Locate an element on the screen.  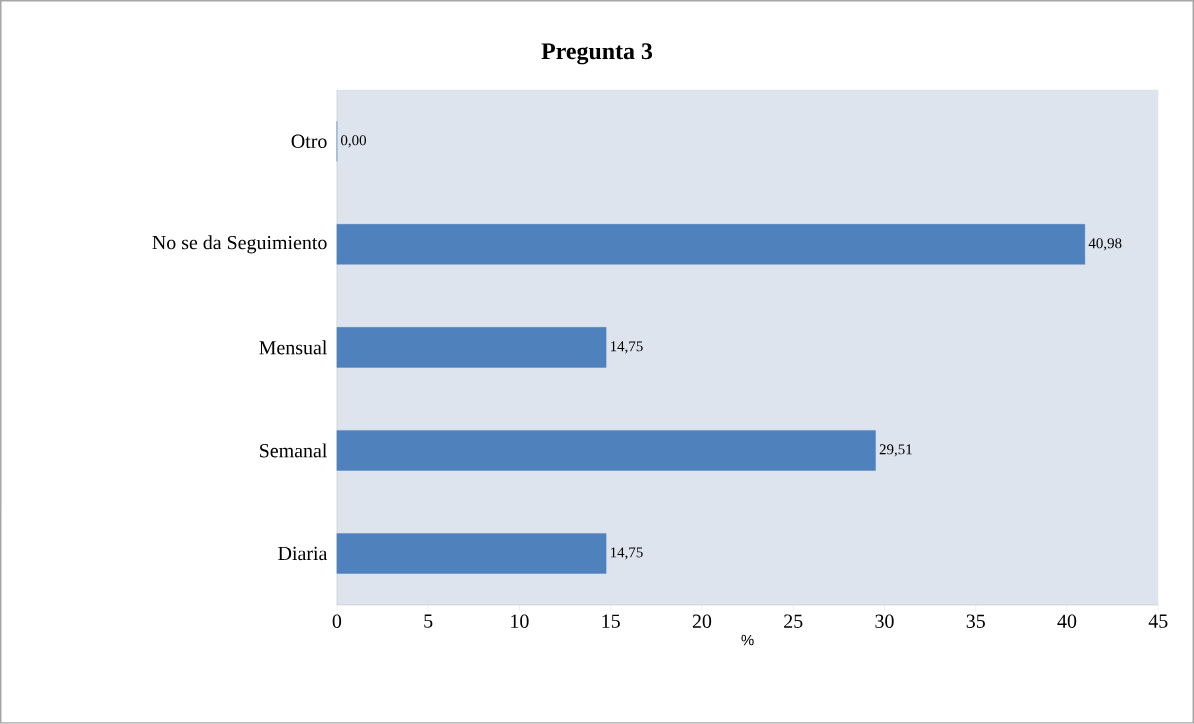
y-tick-label: Diaria is located at coordinates (303, 553).